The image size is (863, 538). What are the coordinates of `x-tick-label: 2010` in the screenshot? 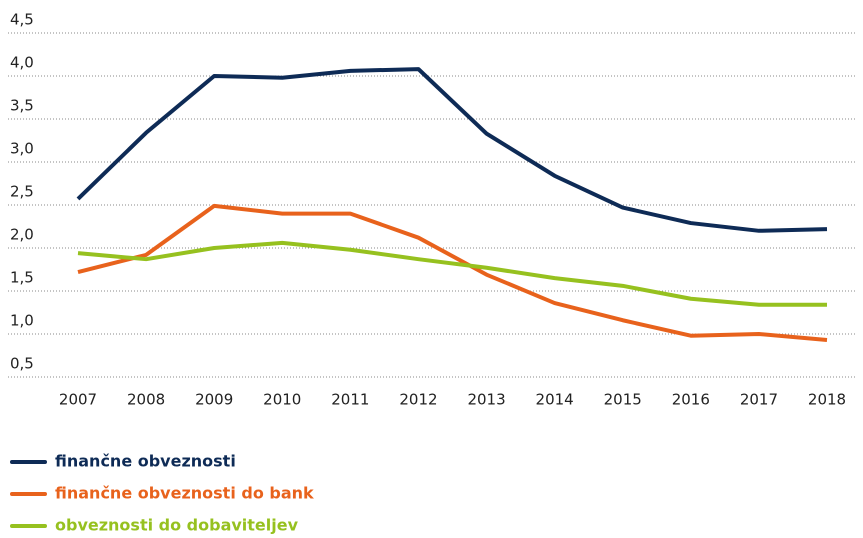 It's located at (282, 400).